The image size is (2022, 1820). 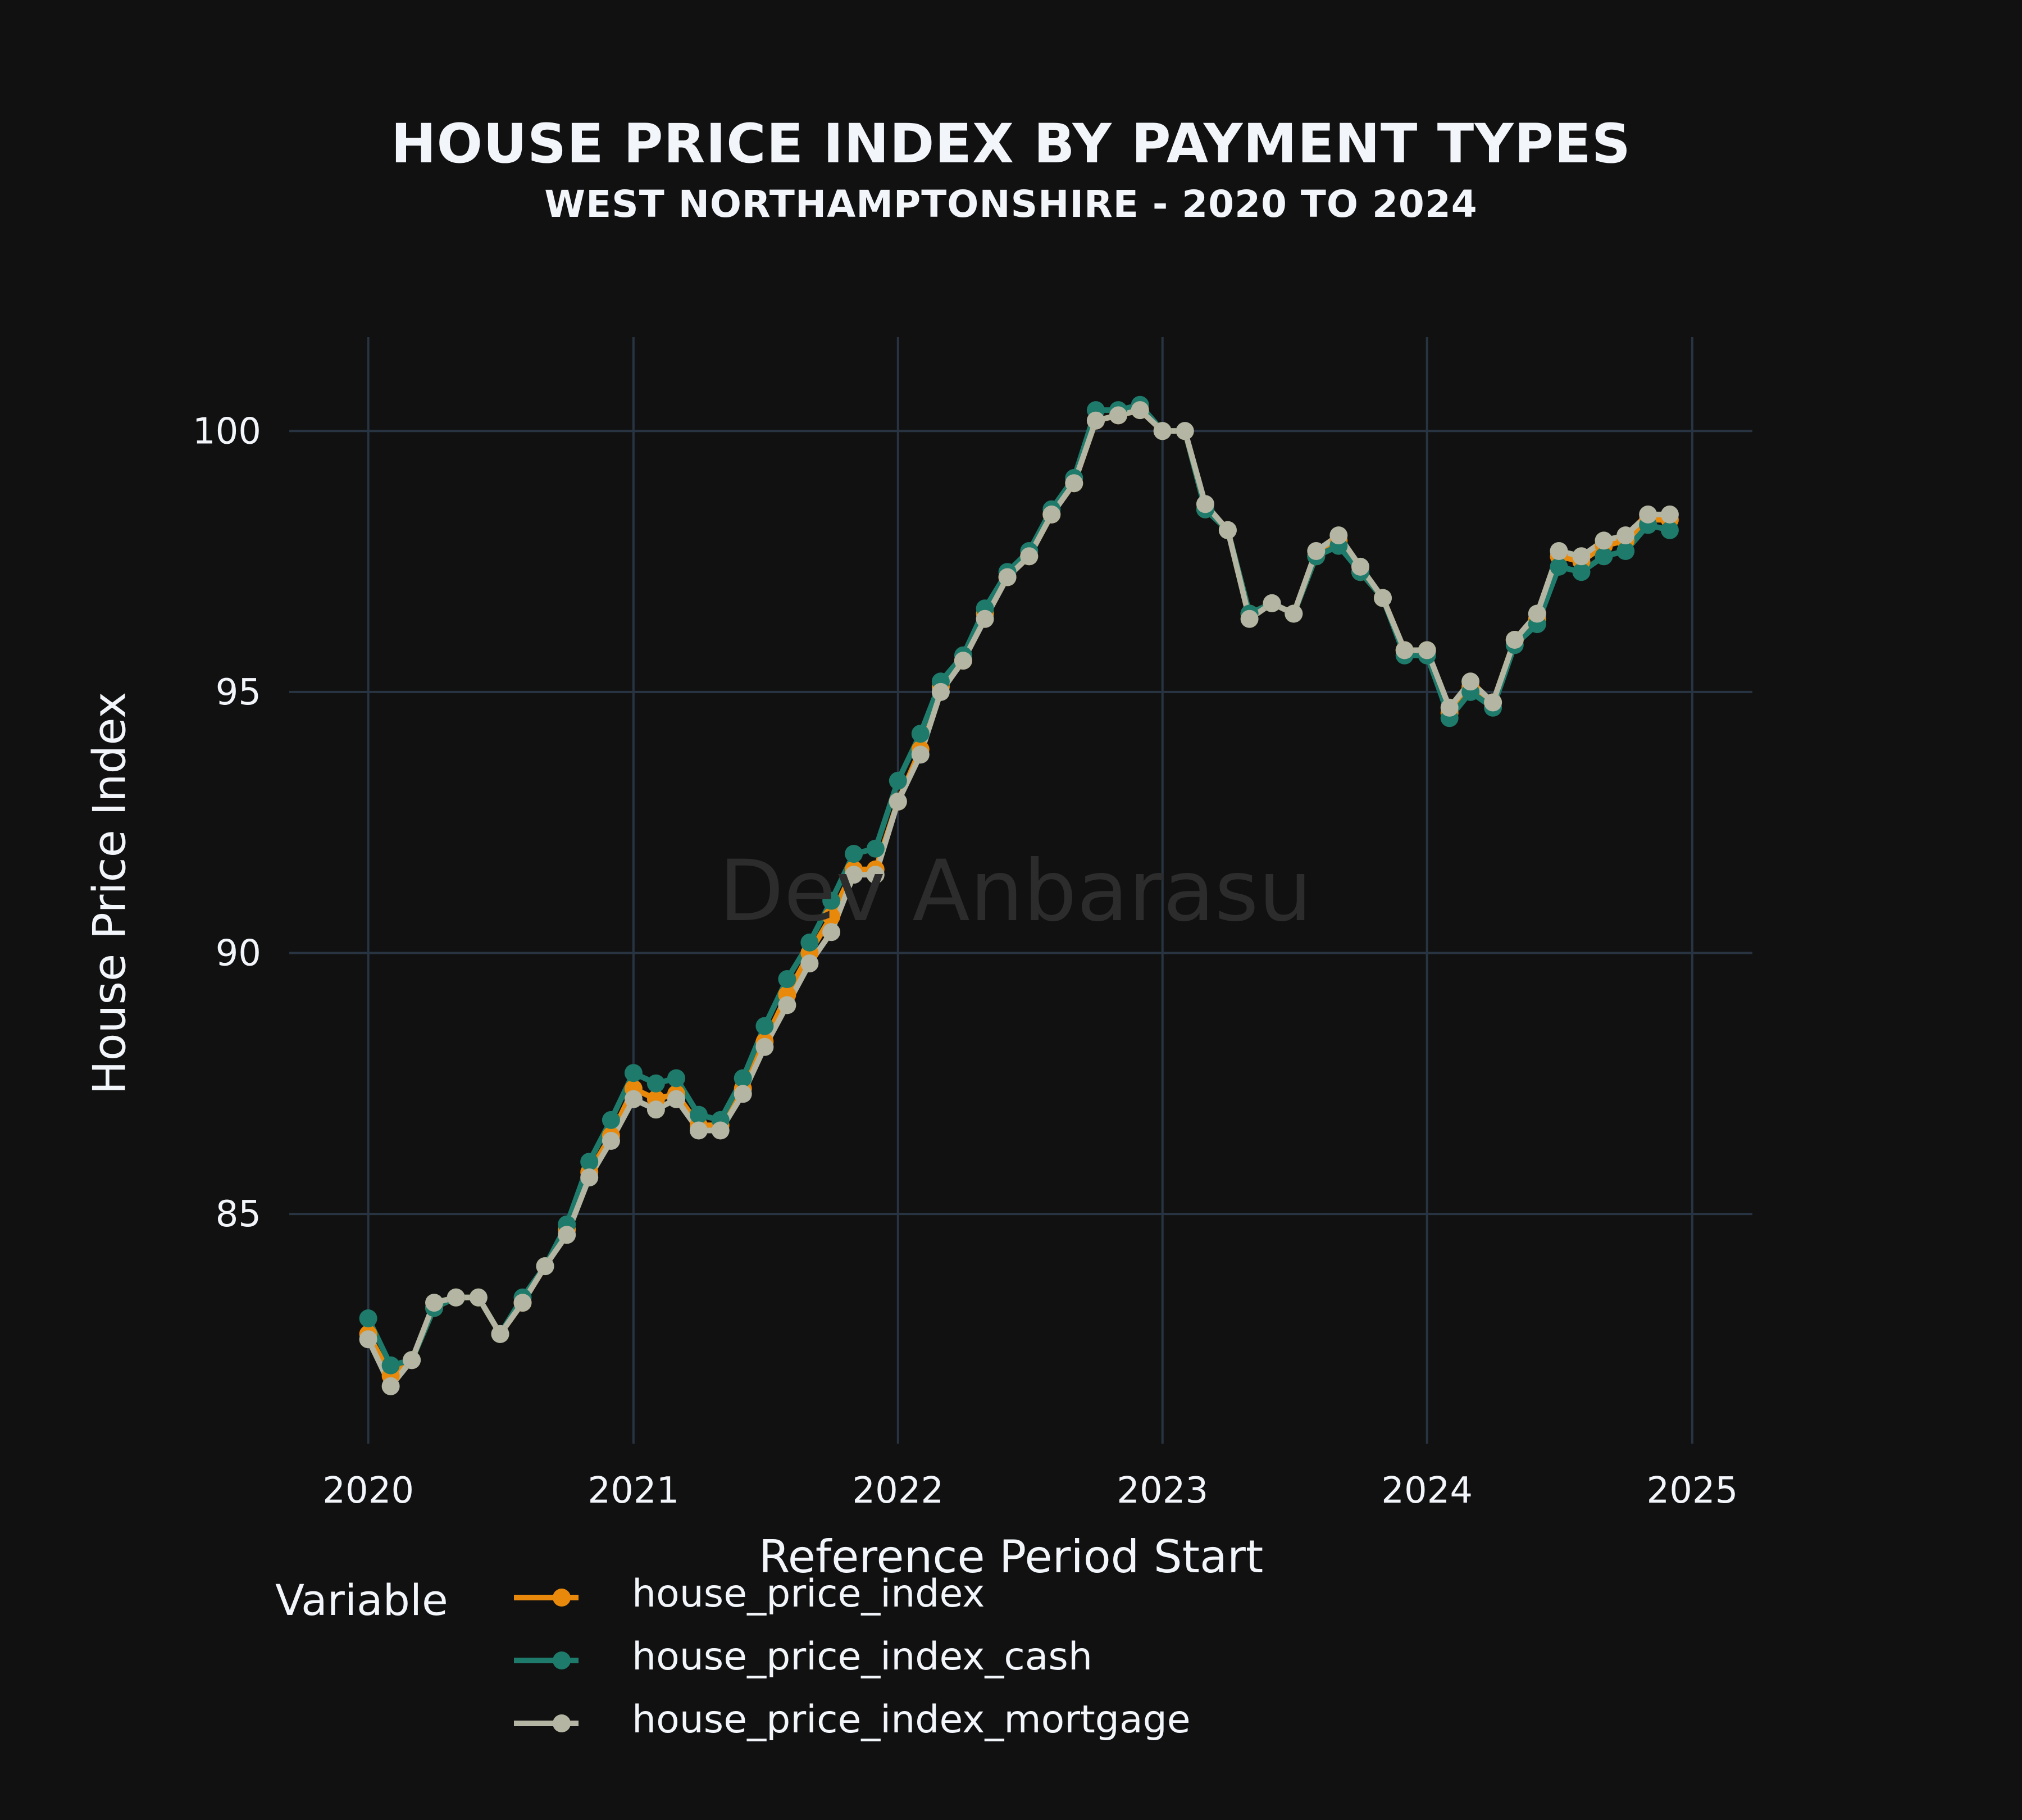 What do you see at coordinates (227, 432) in the screenshot?
I see `y-tick-label: 100` at bounding box center [227, 432].